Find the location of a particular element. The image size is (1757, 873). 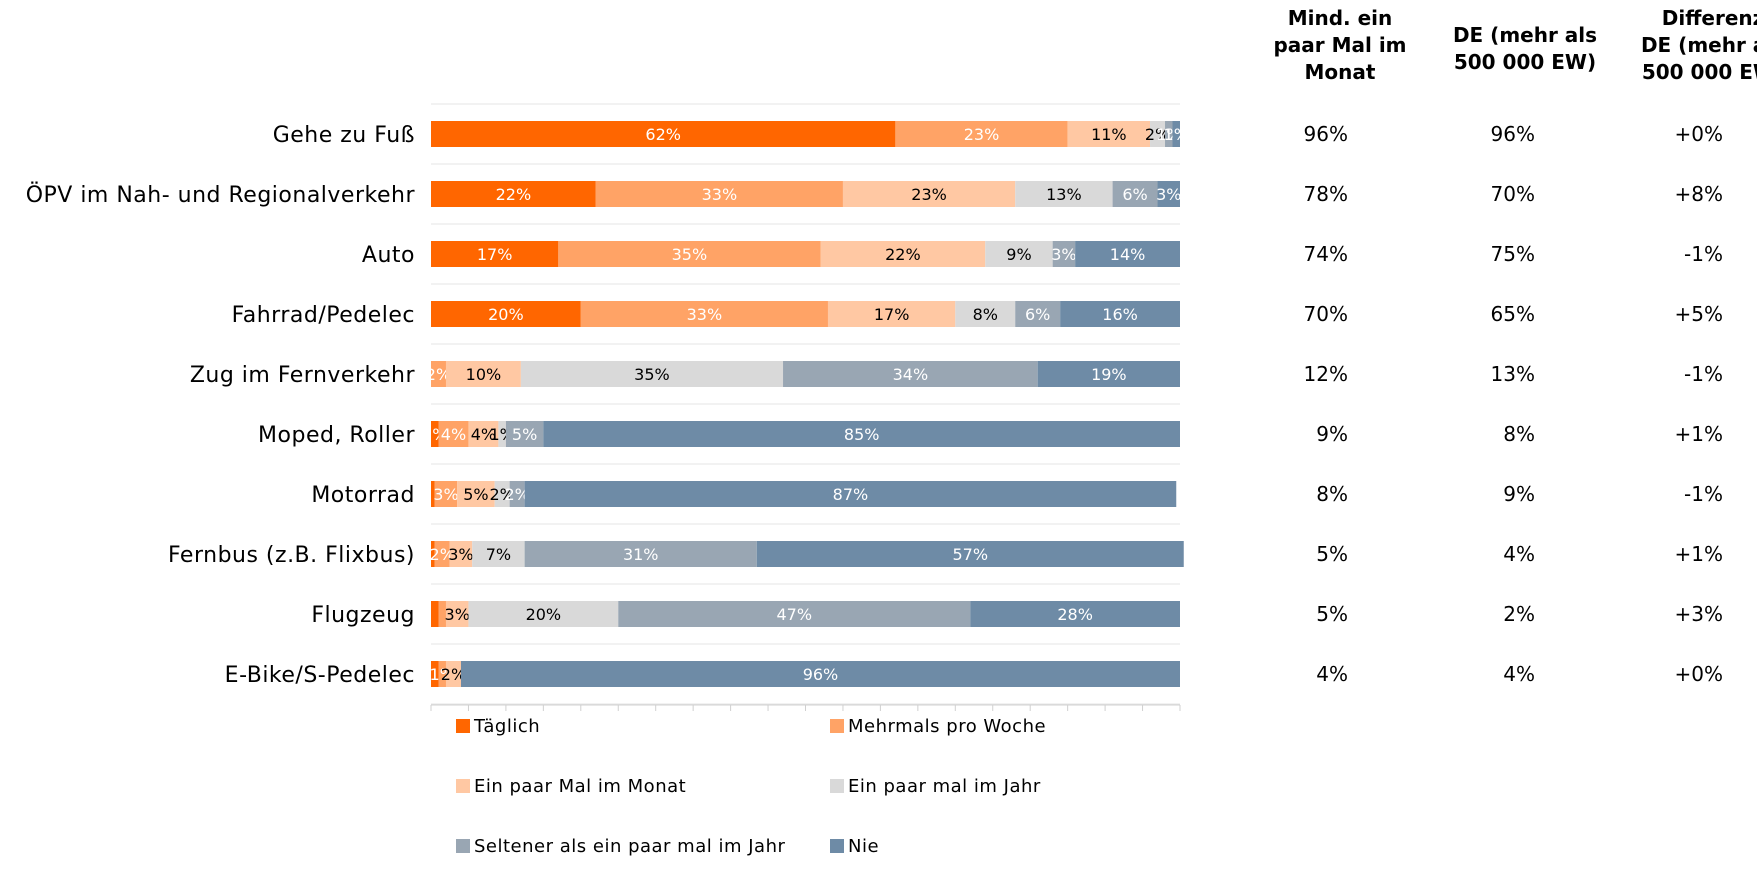

column-header: Differenz is located at coordinates (1709, 18).